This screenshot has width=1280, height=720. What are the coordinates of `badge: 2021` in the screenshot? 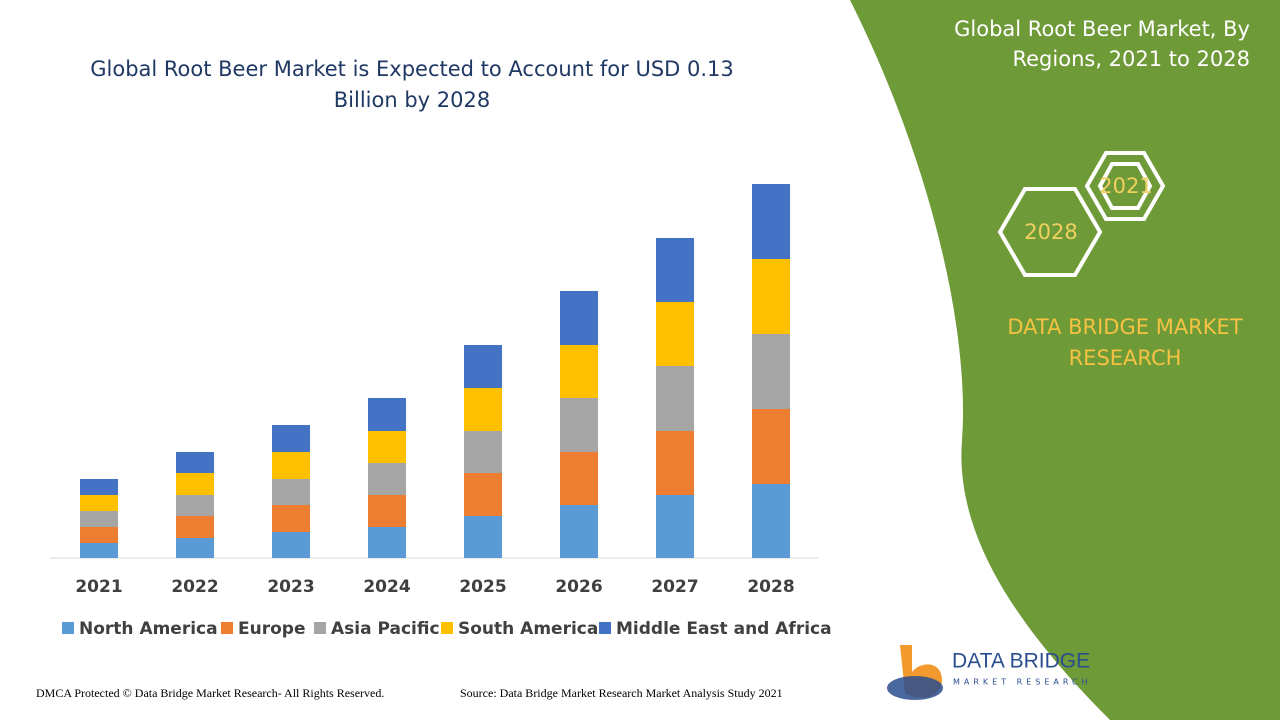 It's located at (1125, 186).